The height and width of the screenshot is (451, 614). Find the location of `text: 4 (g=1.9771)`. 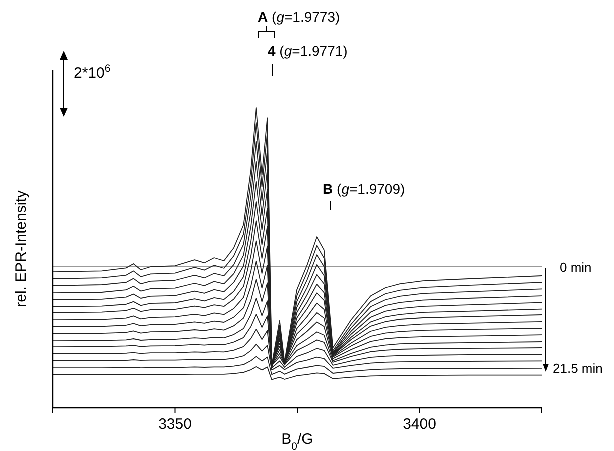

text: 4 (g=1.9771) is located at coordinates (308, 51).